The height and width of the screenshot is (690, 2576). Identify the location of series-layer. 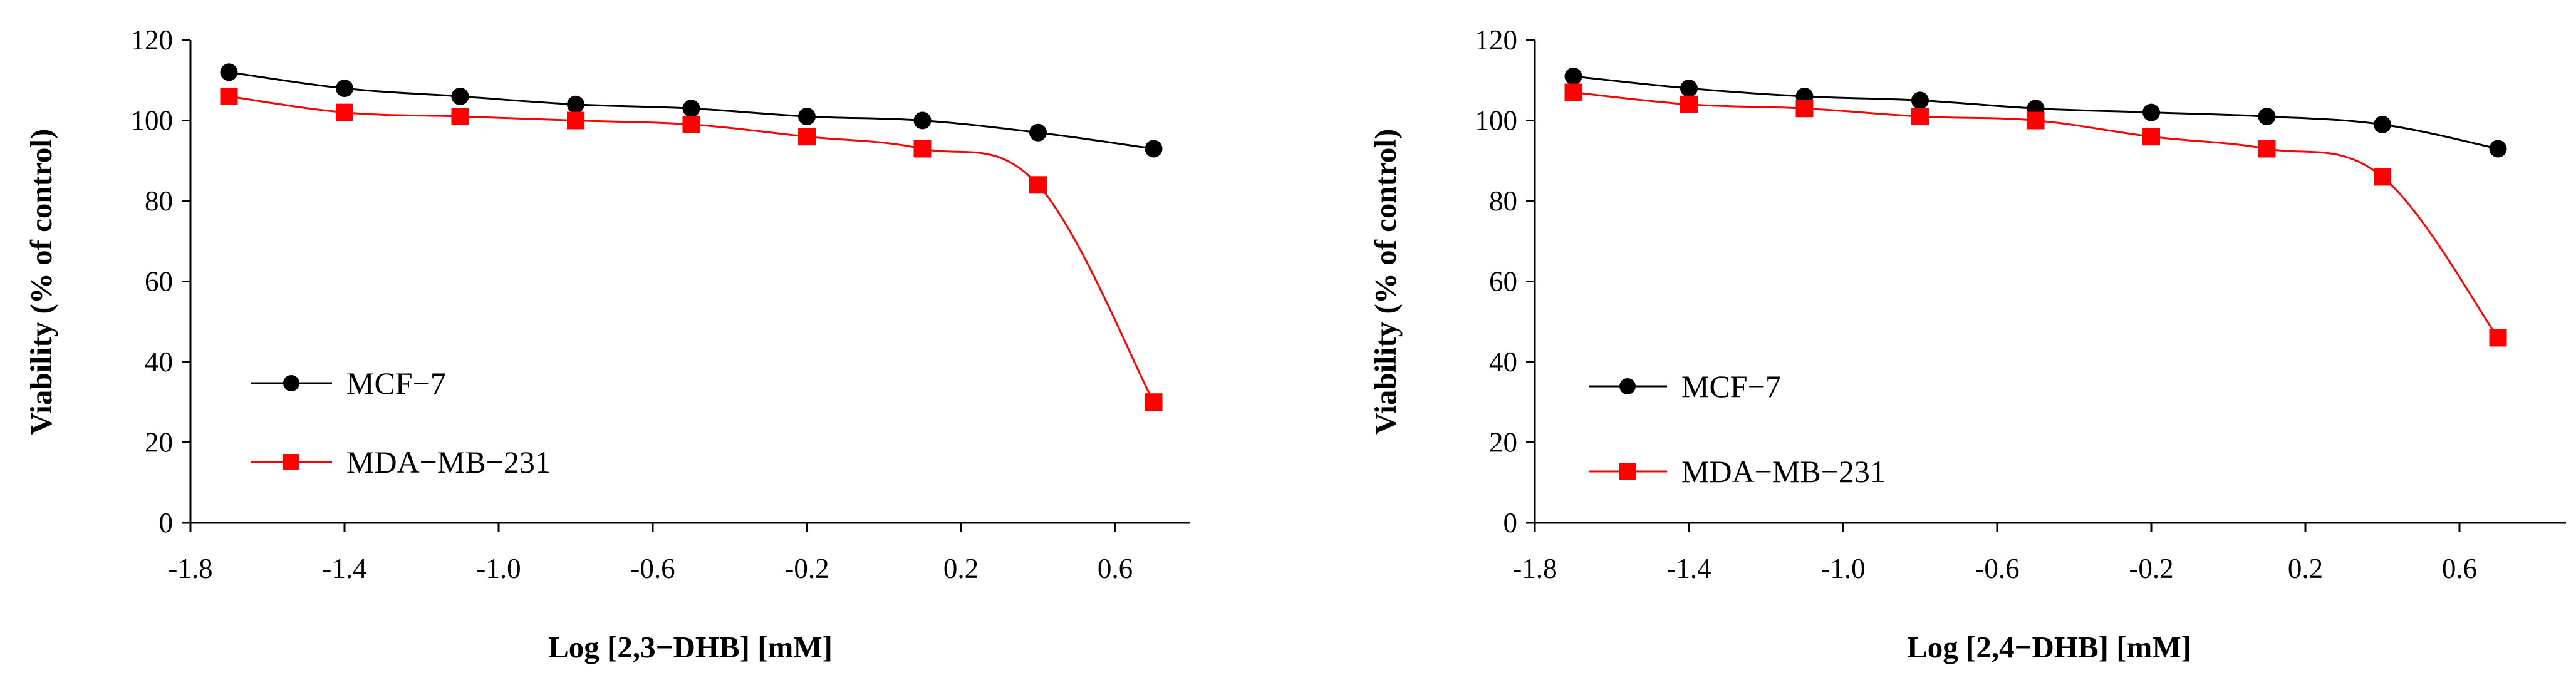
(2035, 207).